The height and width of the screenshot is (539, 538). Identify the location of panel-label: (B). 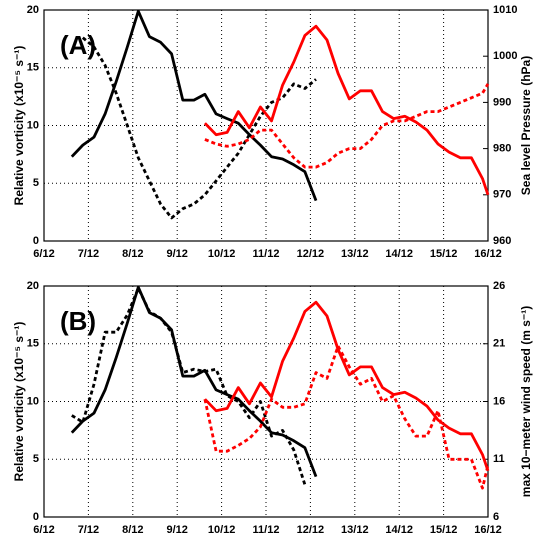
(78, 321).